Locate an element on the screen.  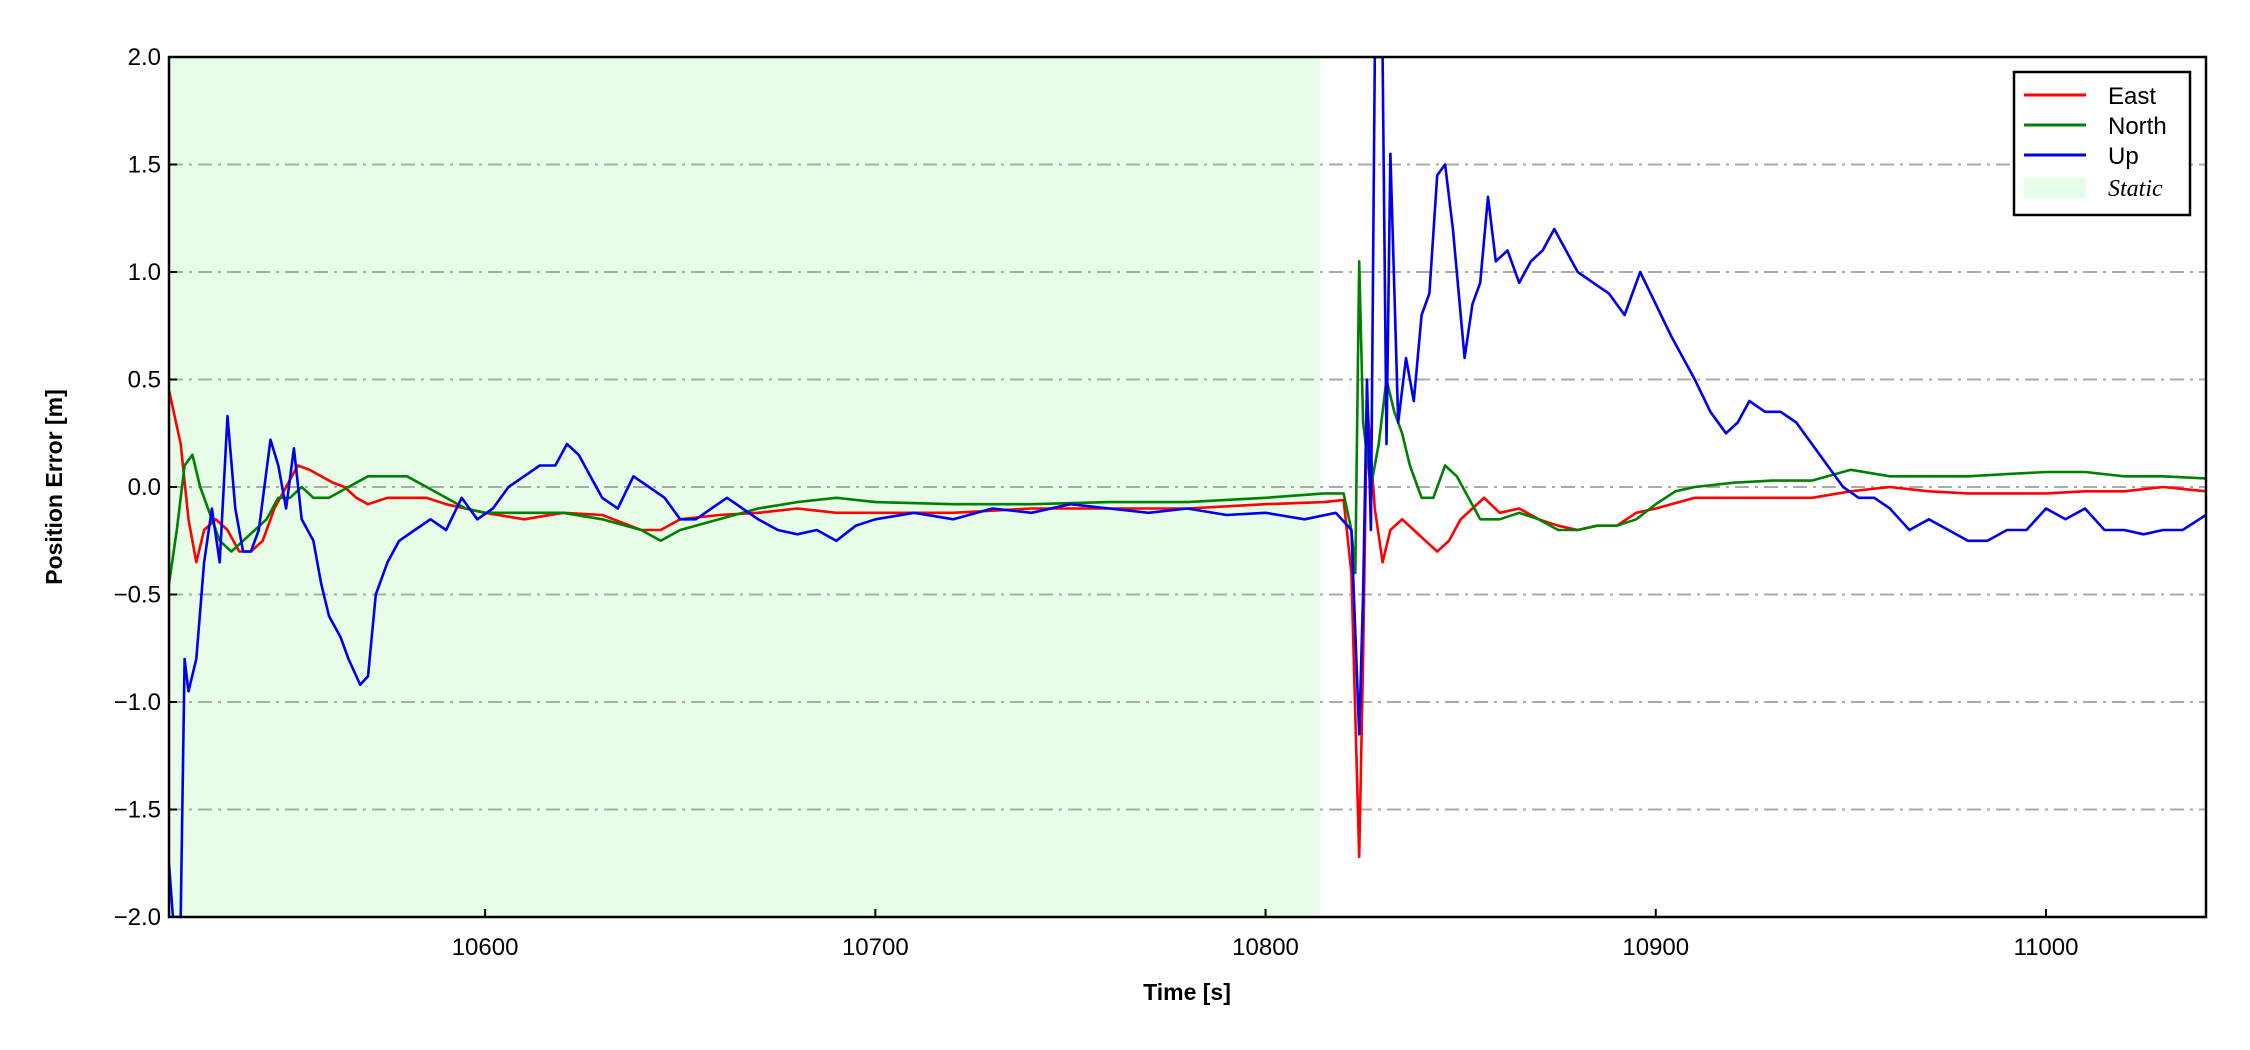
x-tick-label: 10900 is located at coordinates (1655, 947).